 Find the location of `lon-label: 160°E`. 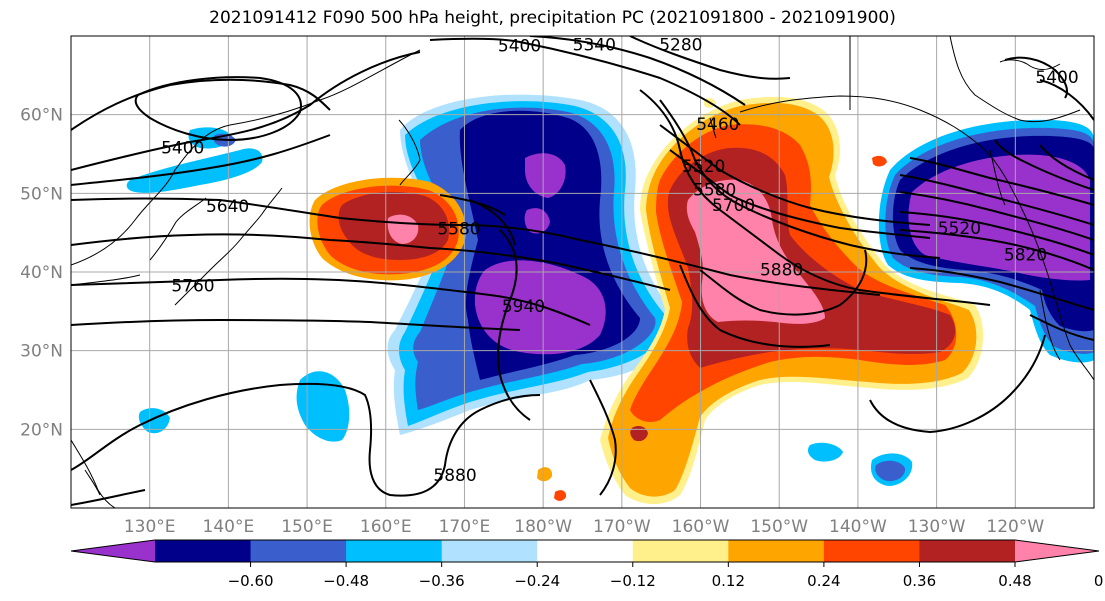

lon-label: 160°E is located at coordinates (386, 527).